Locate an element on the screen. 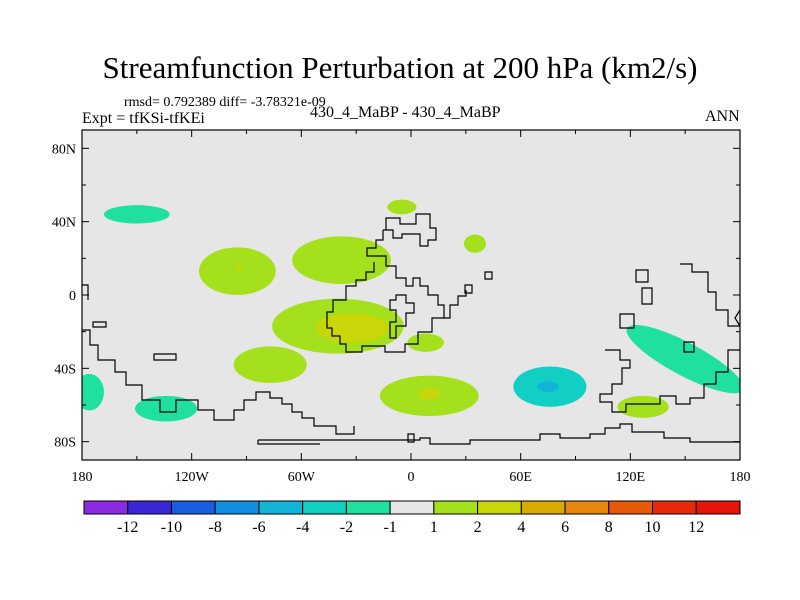  anomaly-north-pacific is located at coordinates (136, 214).